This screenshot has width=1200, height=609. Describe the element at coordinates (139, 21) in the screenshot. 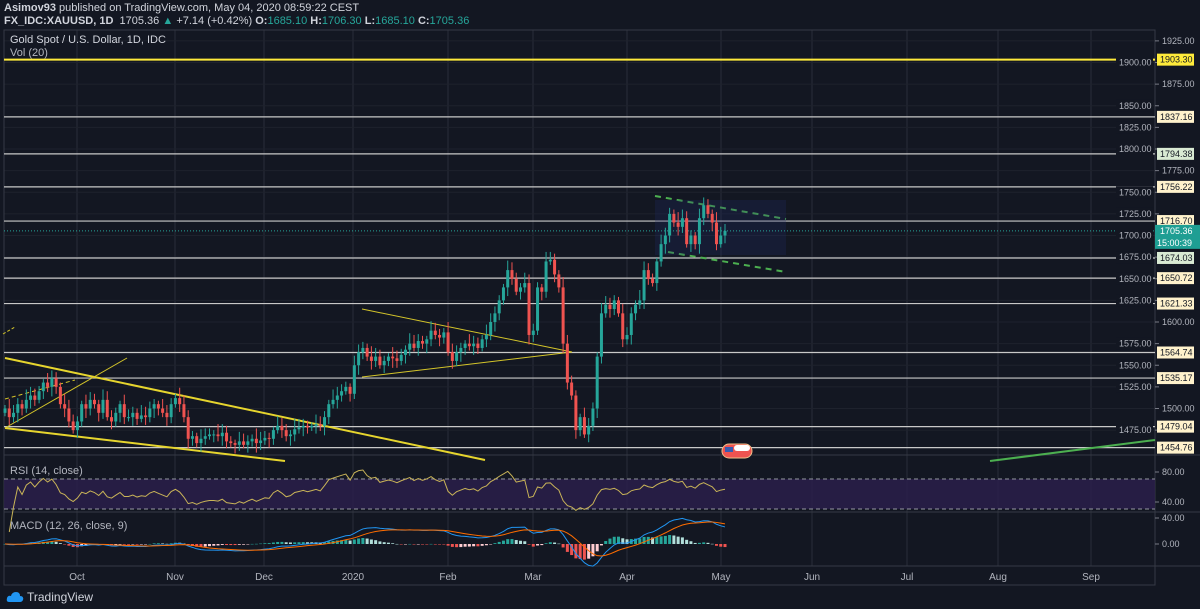

I see `last-price: 1705.36` at that location.